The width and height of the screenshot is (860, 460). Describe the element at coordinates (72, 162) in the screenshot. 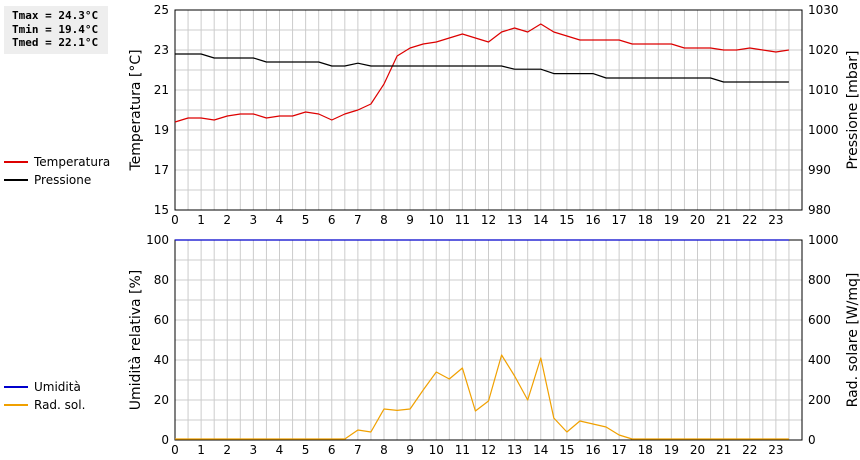

I see `legend-label-temperatura: Temperatura` at that location.